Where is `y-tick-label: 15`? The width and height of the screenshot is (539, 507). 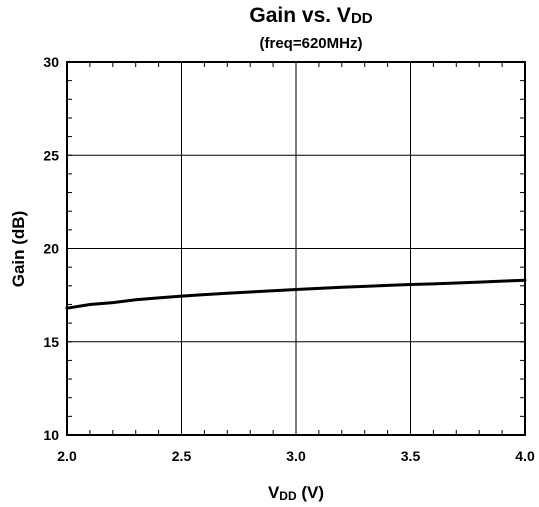
y-tick-label: 15 is located at coordinates (51, 342).